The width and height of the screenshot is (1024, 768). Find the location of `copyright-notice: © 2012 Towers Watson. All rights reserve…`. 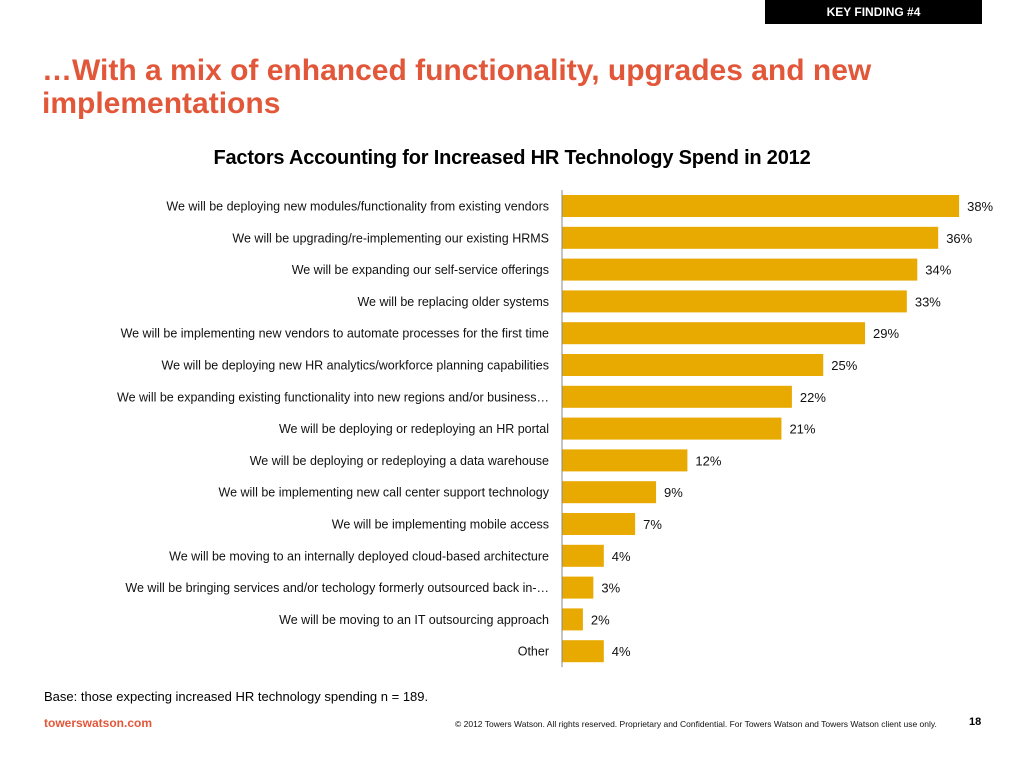

copyright-notice: © 2012 Towers Watson. All rights reserve… is located at coordinates (696, 724).